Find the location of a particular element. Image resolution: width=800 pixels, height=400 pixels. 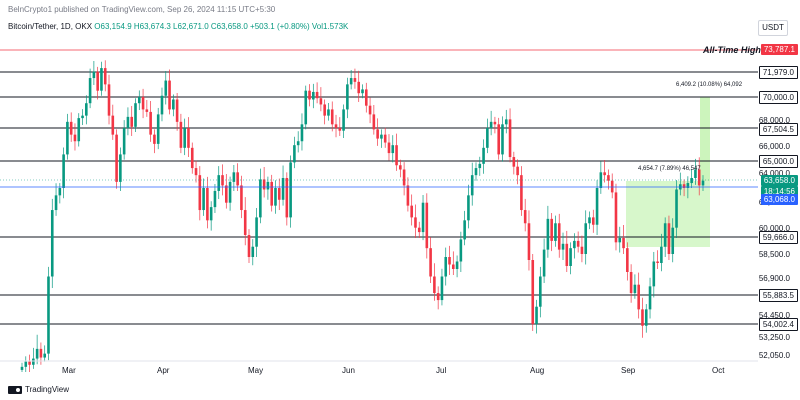

axis-tick: 58,500.0 is located at coordinates (774, 254).